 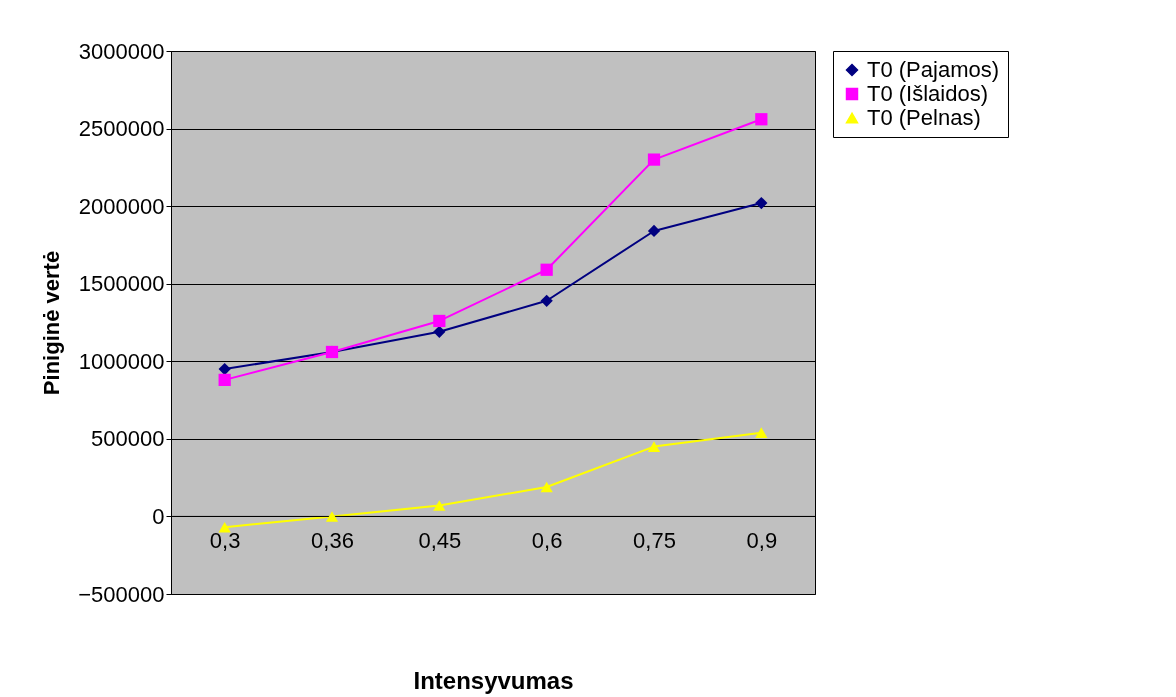 I want to click on x-axis-title: Intensyvumas, so click(x=493, y=680).